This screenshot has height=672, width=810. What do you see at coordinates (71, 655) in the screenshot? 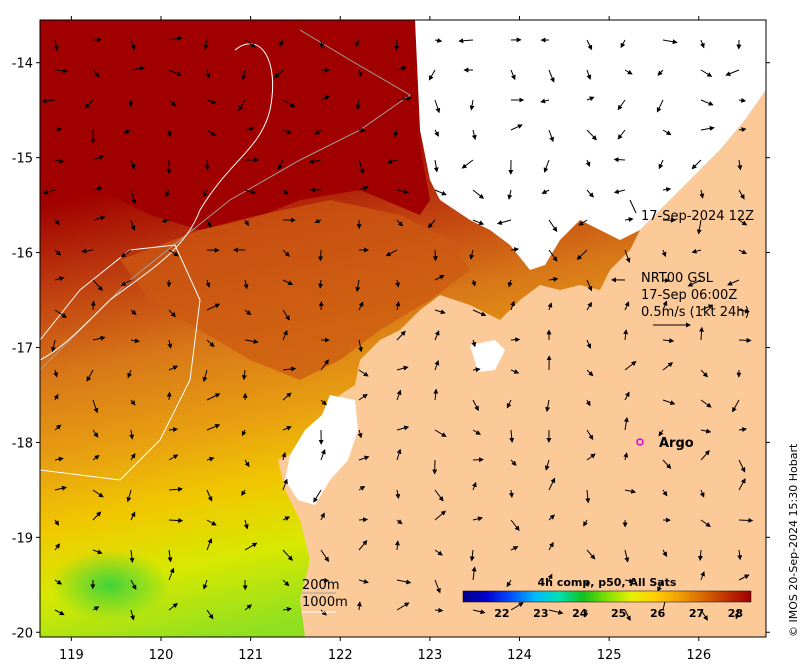
I see `lon-tick-label: 119` at bounding box center [71, 655].